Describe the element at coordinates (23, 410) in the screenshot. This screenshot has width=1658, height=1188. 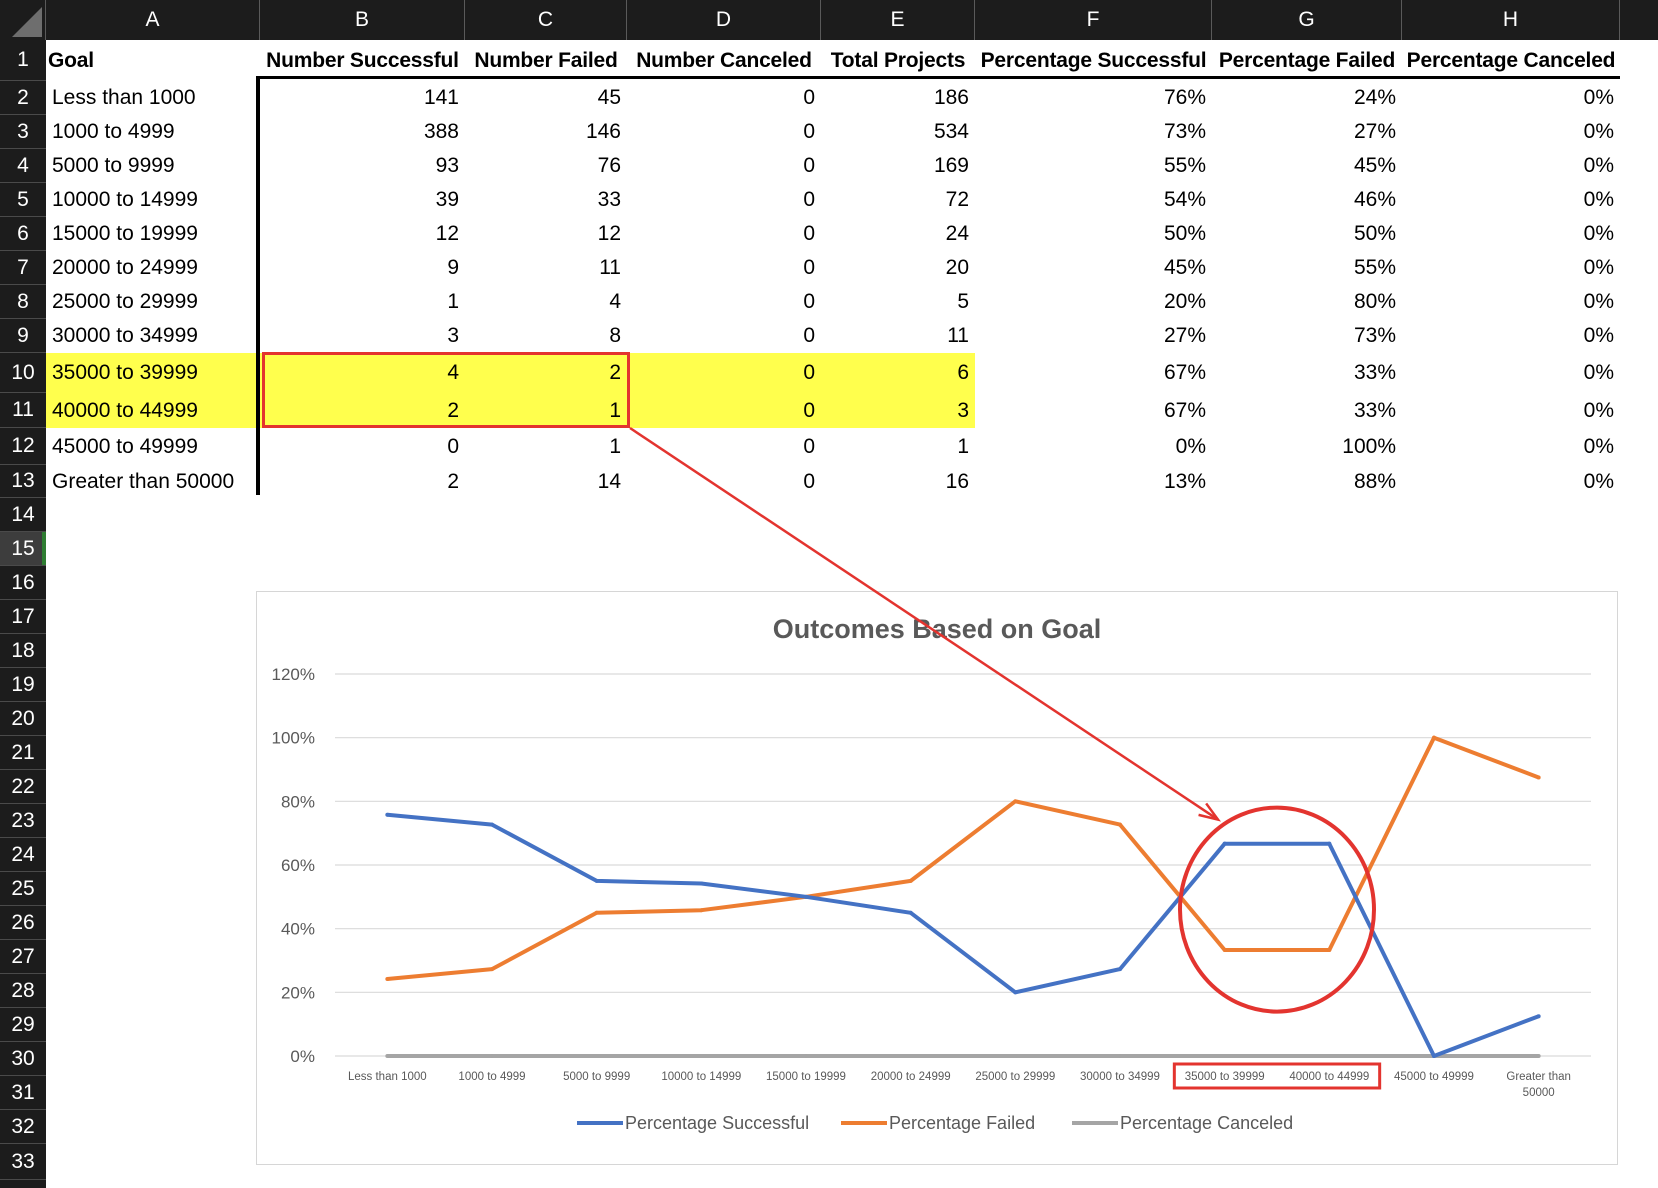
I see `row-header-11: 11` at that location.